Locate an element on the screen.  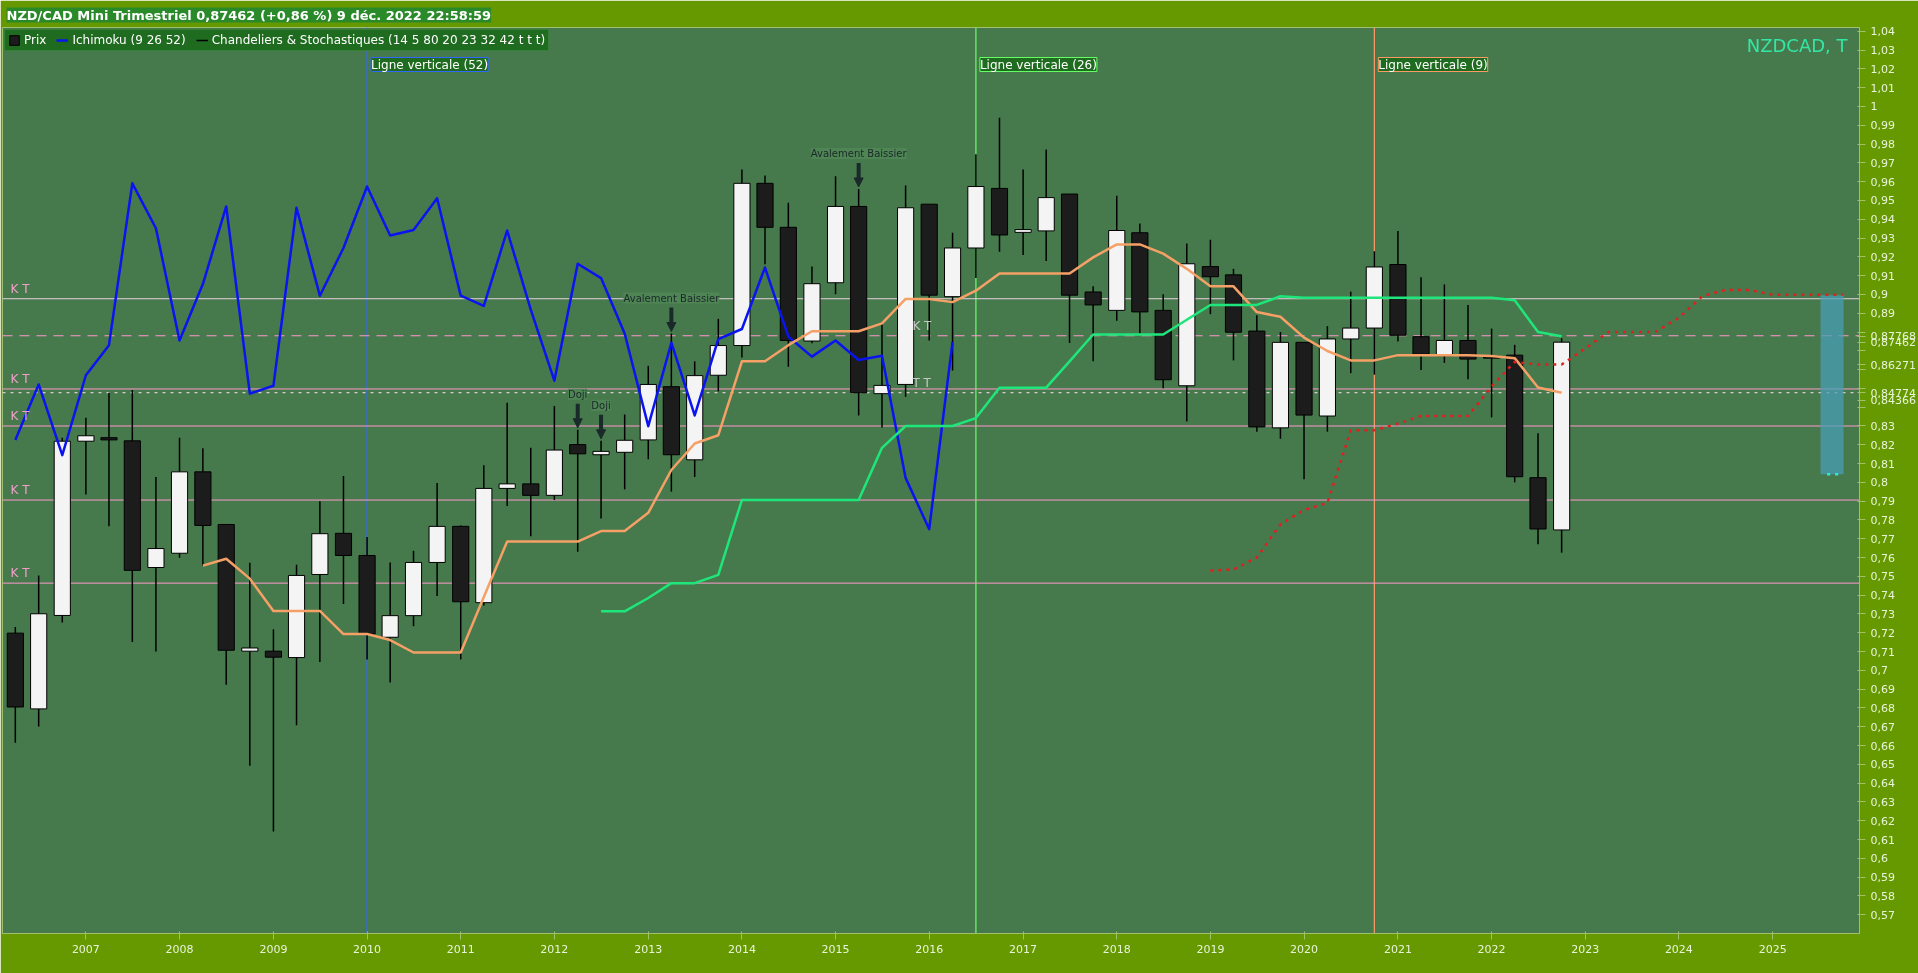
y-tick-label: 0,72 is located at coordinates (1882, 633).